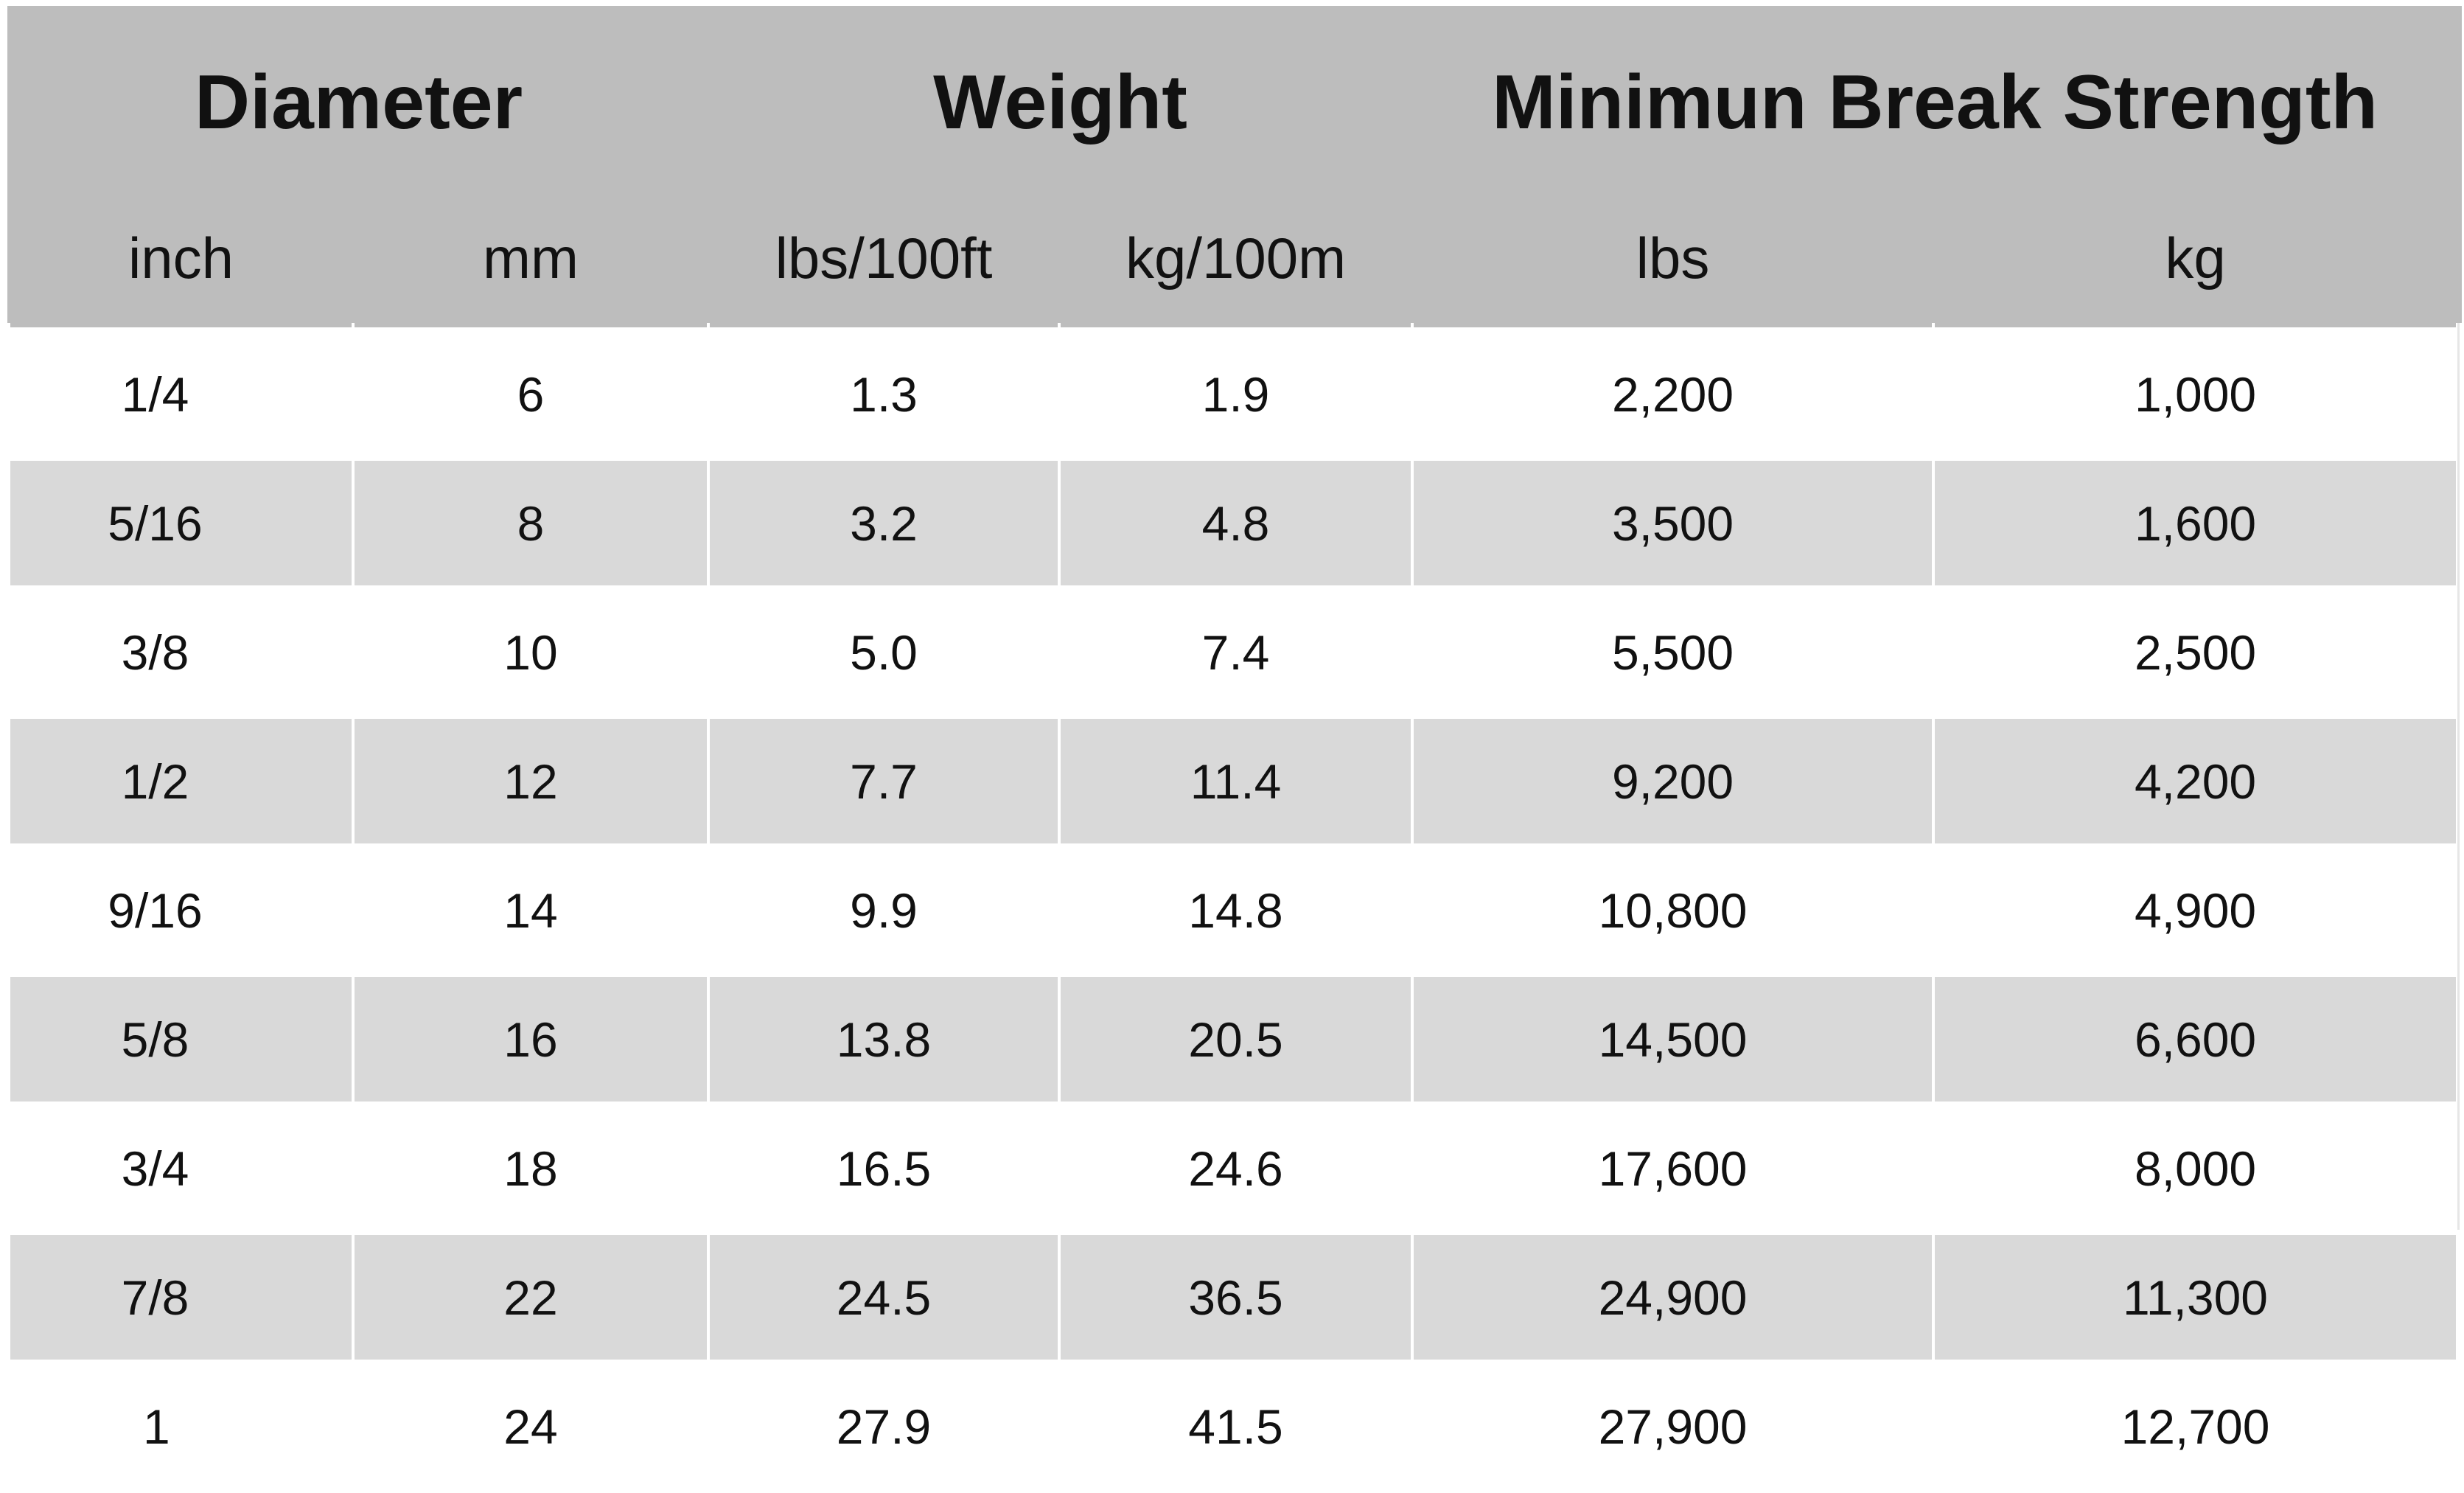 The height and width of the screenshot is (1493, 2464). What do you see at coordinates (1673, 1426) in the screenshot?
I see `cell-break-strength-lbs: 27,900` at bounding box center [1673, 1426].